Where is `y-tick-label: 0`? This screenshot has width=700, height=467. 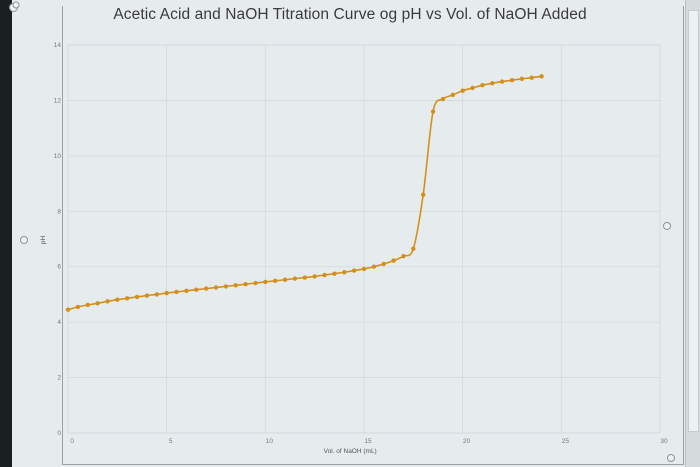 y-tick-label: 0 is located at coordinates (59, 433).